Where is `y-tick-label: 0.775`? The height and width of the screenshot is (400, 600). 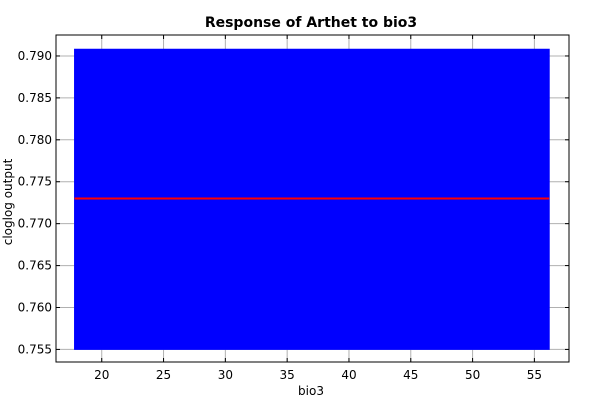 y-tick-label: 0.775 is located at coordinates (35, 182).